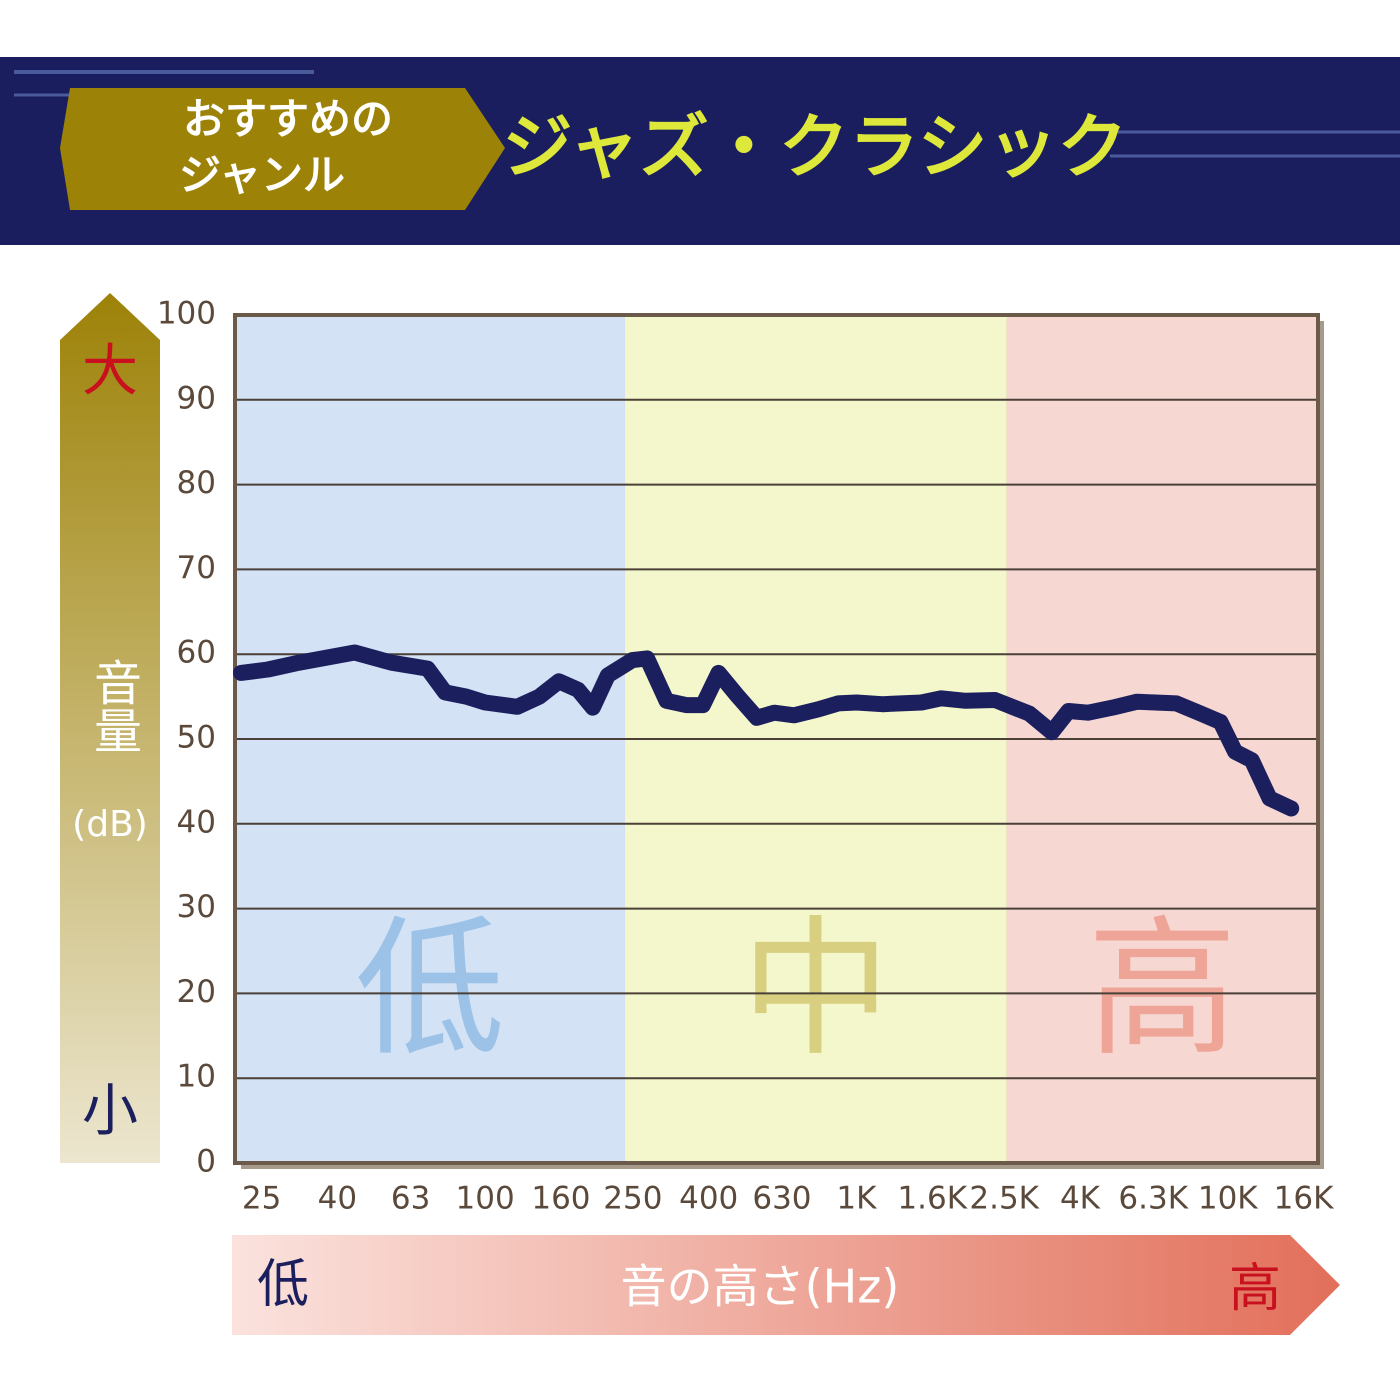 This screenshot has width=1400, height=1400. What do you see at coordinates (1004, 1199) in the screenshot?
I see `x-tick-label: 2.5K` at bounding box center [1004, 1199].